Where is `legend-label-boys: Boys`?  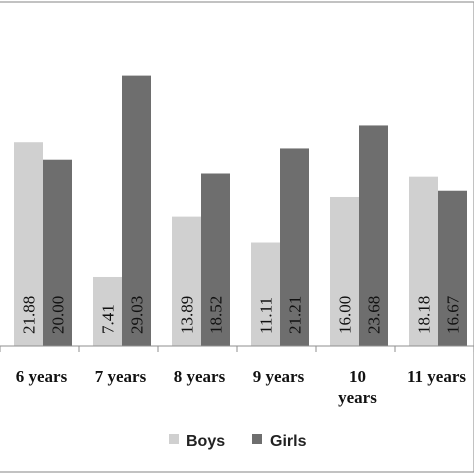
legend-label-boys: Boys is located at coordinates (205, 441).